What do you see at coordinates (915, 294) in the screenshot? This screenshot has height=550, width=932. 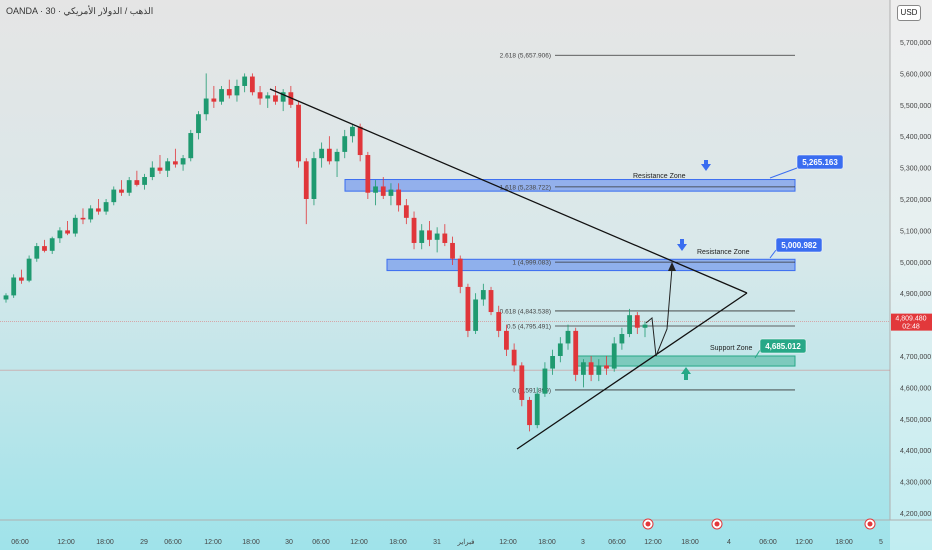 I see `y-tick-label: 4,900,000` at bounding box center [915, 294].